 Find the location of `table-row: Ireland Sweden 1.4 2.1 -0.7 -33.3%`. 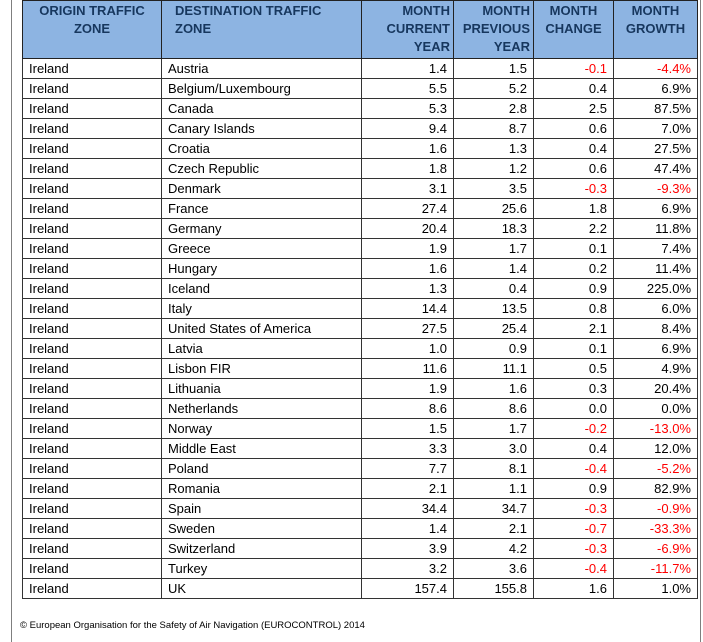

table-row: Ireland Sweden 1.4 2.1 -0.7 -33.3% is located at coordinates (360, 528).